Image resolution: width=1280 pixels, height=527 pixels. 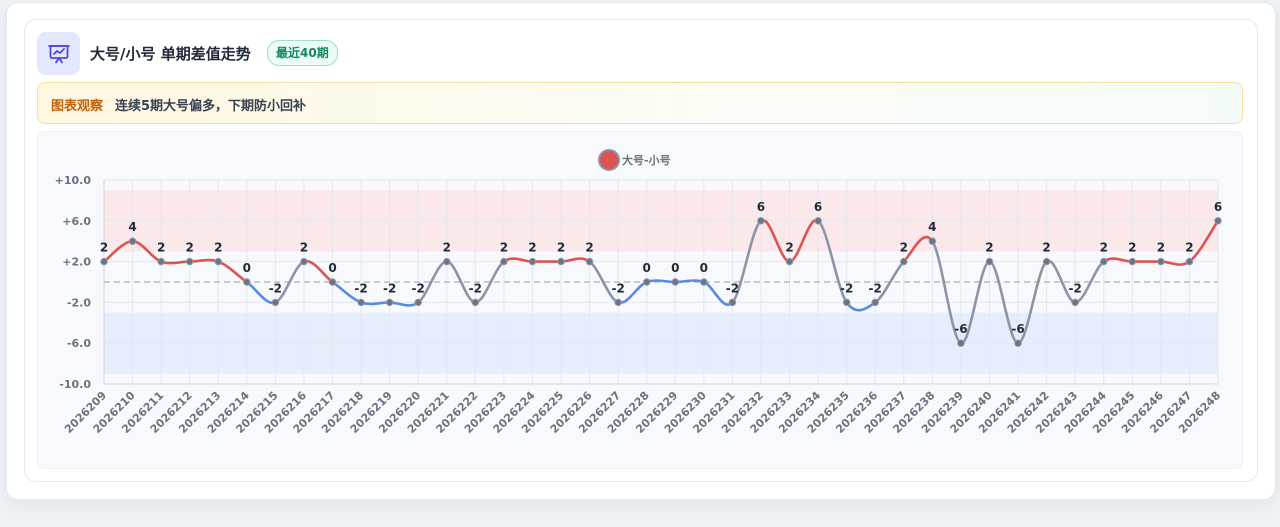 What do you see at coordinates (609, 160) in the screenshot?
I see `legend-marker` at bounding box center [609, 160].